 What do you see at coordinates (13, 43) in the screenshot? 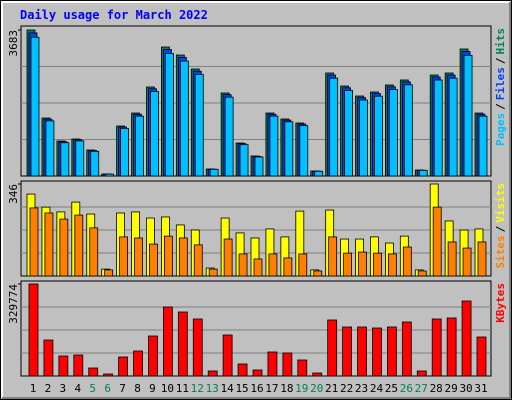
I see `y-tick-label: 3683` at bounding box center [13, 43].